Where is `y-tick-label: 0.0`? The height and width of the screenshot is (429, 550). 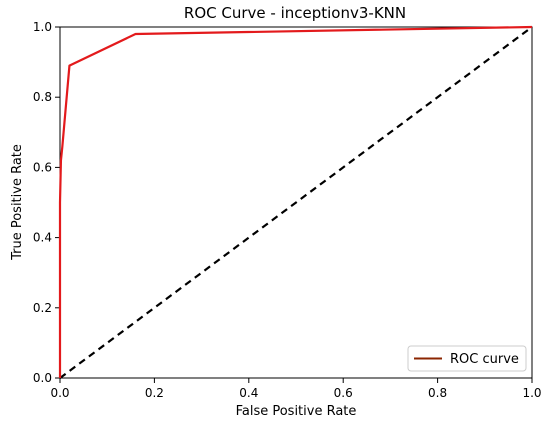 y-tick-label: 0.0 is located at coordinates (42, 378).